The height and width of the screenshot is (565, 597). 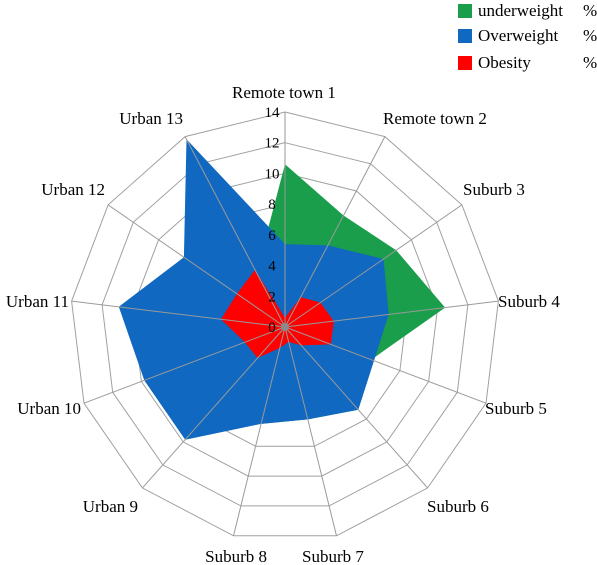 What do you see at coordinates (465, 63) in the screenshot?
I see `legend-swatch-obesity` at bounding box center [465, 63].